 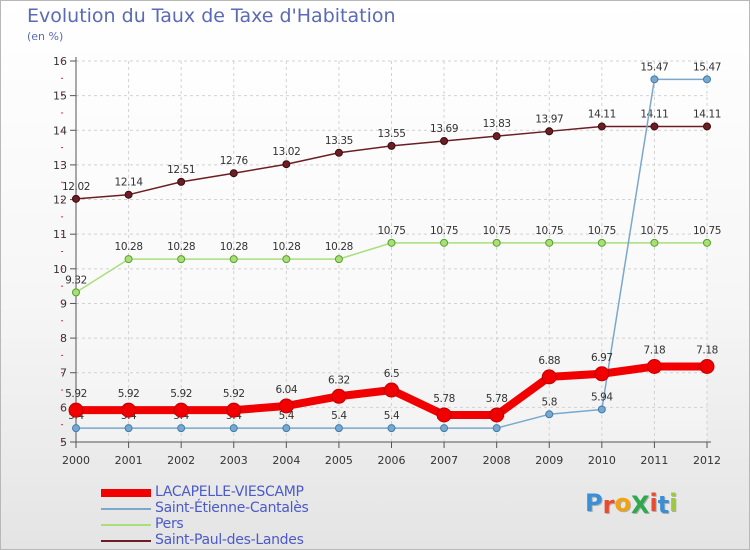 What do you see at coordinates (655, 350) in the screenshot?
I see `data-label: 7.18` at bounding box center [655, 350].